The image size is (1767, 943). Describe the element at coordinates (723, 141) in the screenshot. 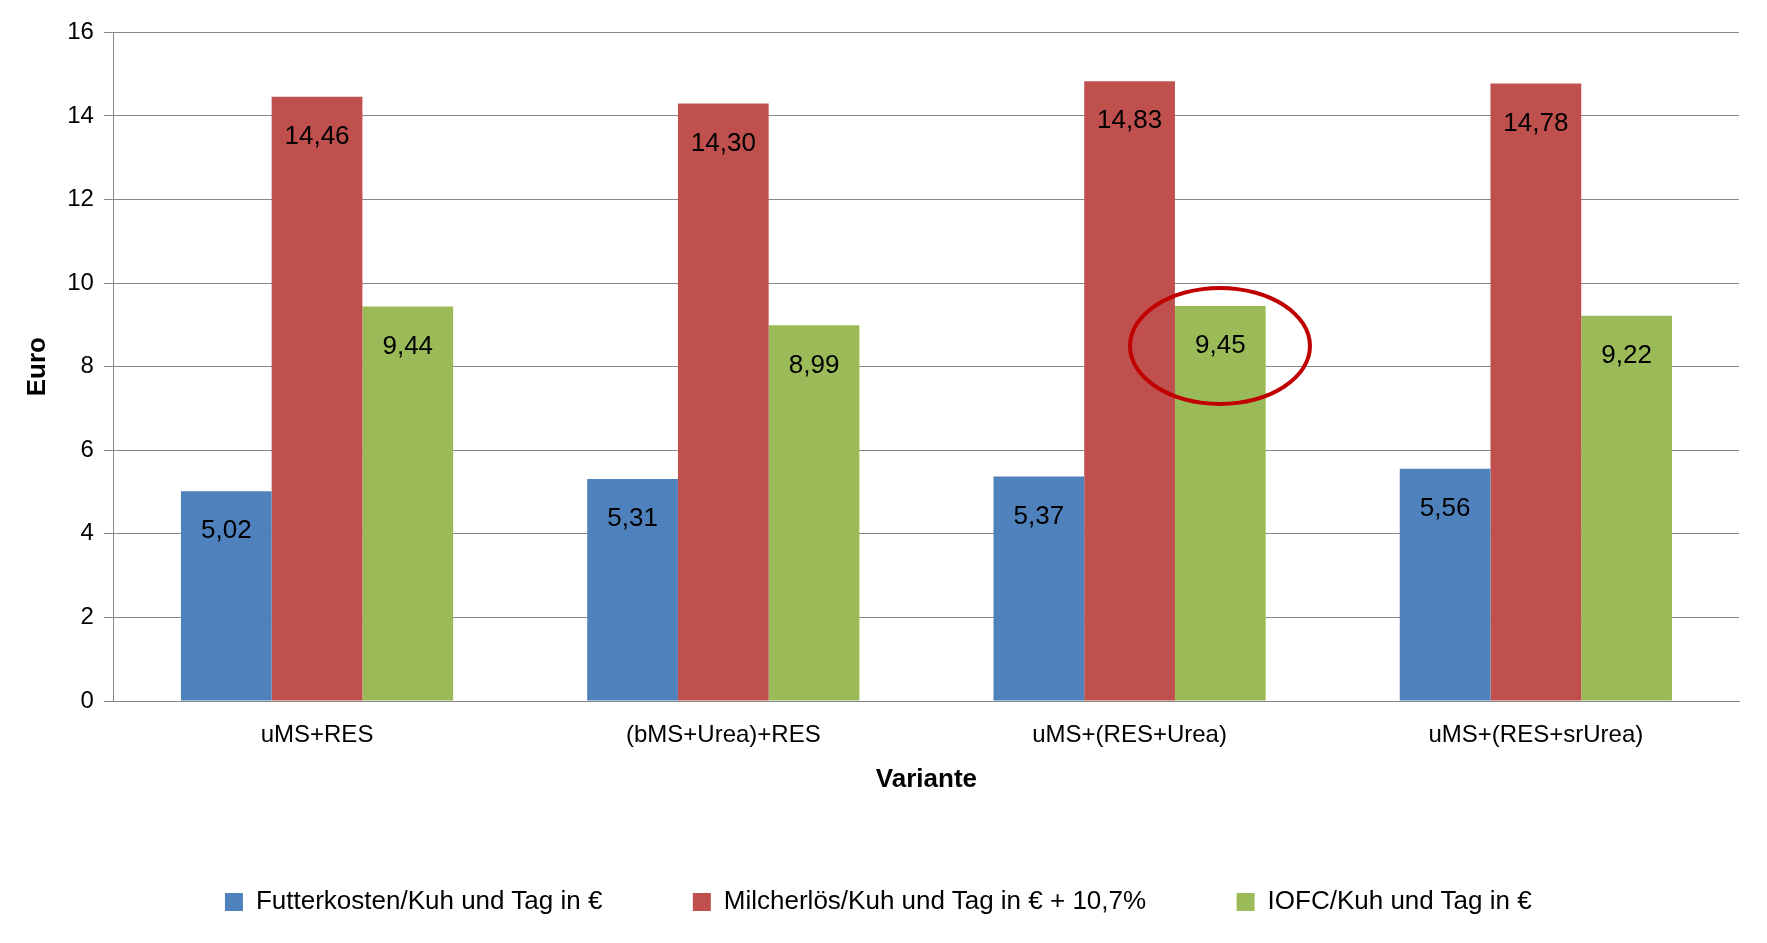

I see `data-label: 14,30` at that location.